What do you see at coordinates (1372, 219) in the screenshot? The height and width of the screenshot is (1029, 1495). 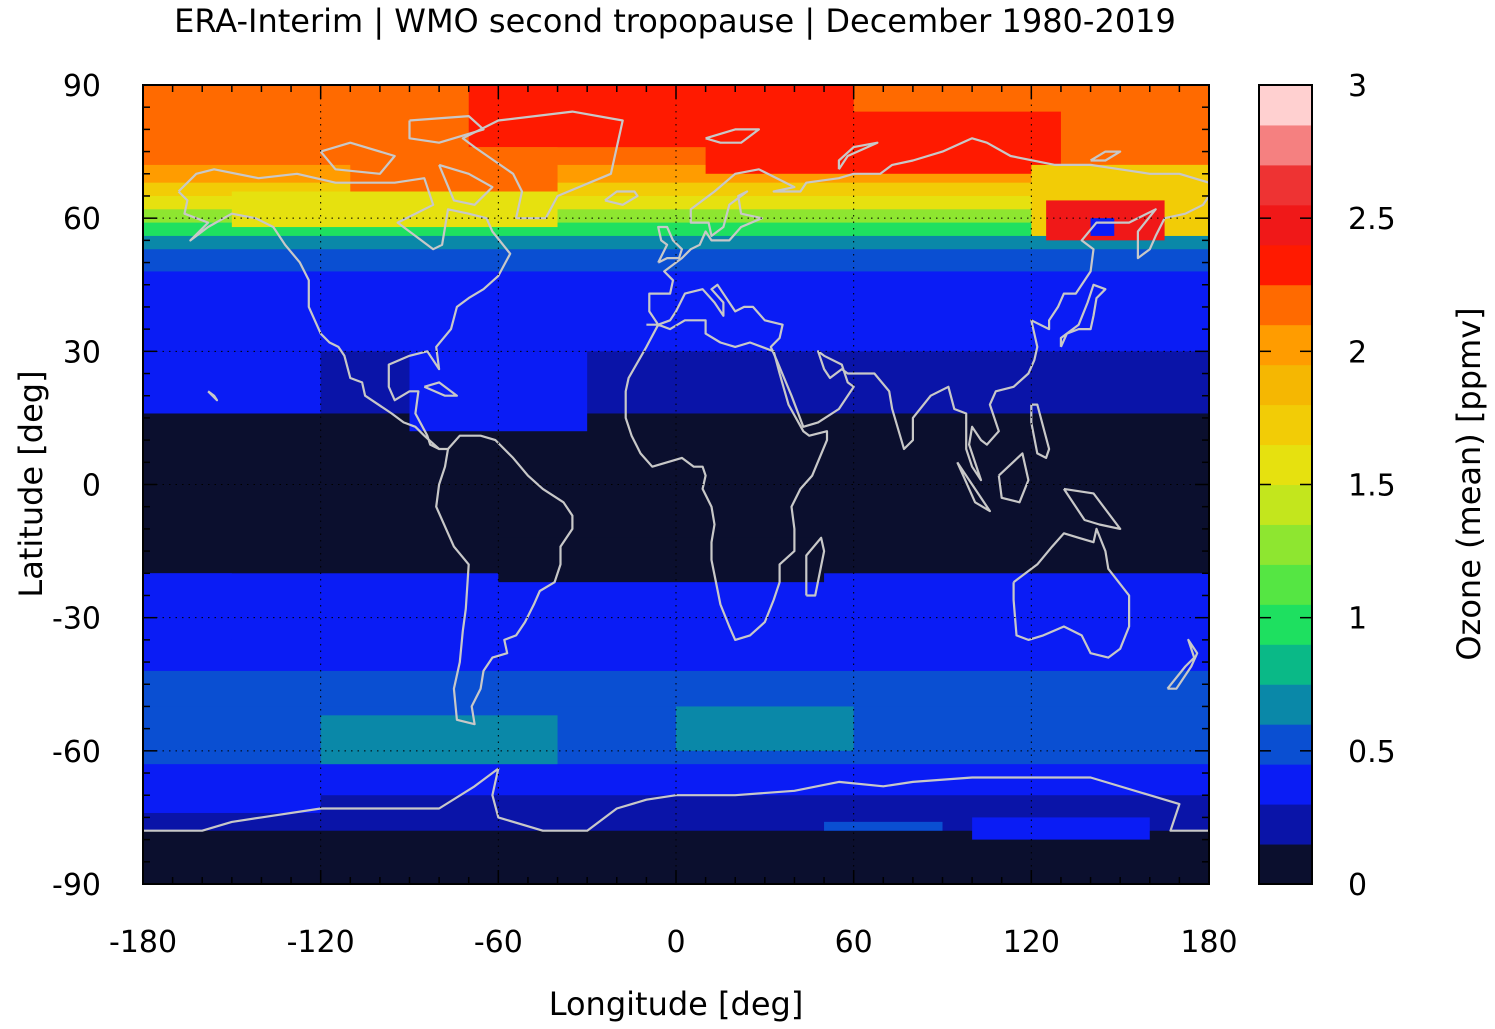 I see `colorbar-tick-label: 2.5` at bounding box center [1372, 219].